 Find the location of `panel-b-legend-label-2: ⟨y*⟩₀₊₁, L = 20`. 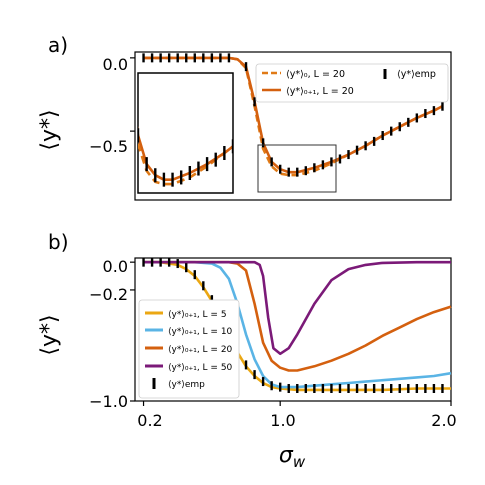

panel-b-legend-label-2: ⟨y*⟩₀₊₁, L = 20 is located at coordinates (200, 350).